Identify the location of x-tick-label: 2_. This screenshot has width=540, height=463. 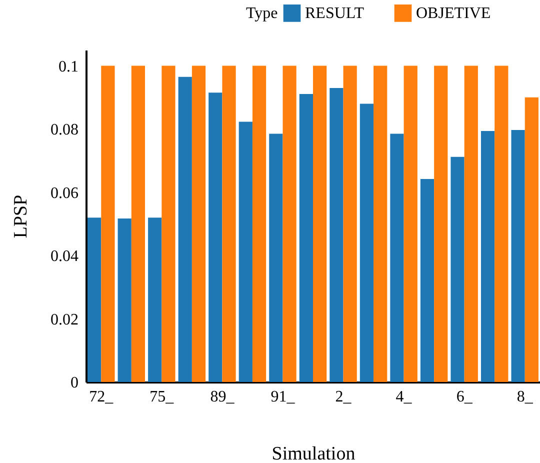
(343, 397).